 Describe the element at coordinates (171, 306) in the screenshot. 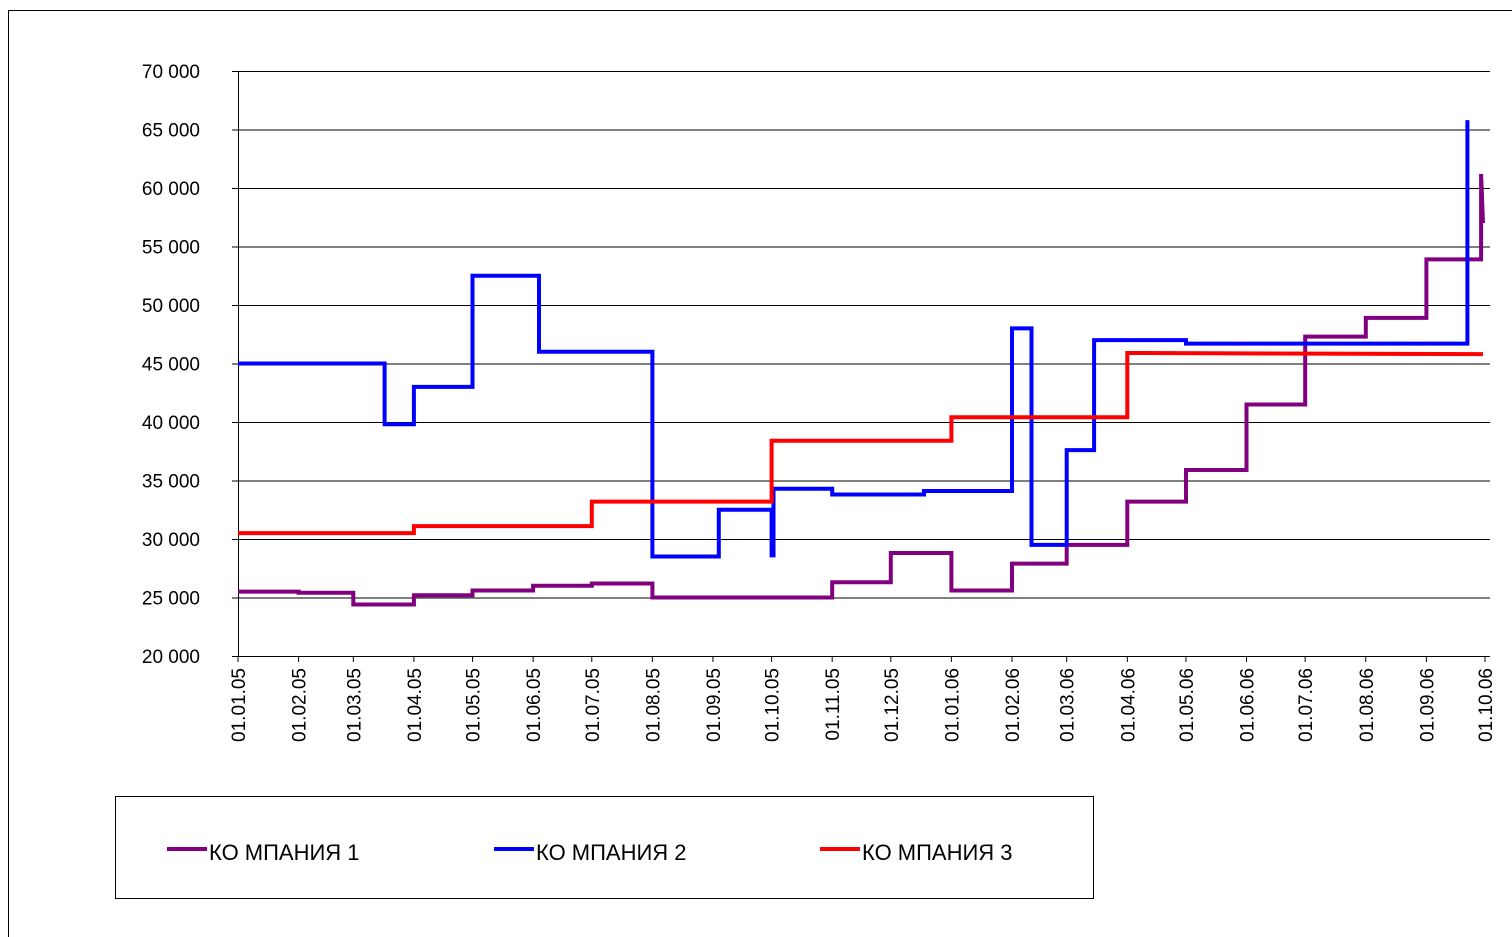

I see `y-tick-label: 50 000` at that location.